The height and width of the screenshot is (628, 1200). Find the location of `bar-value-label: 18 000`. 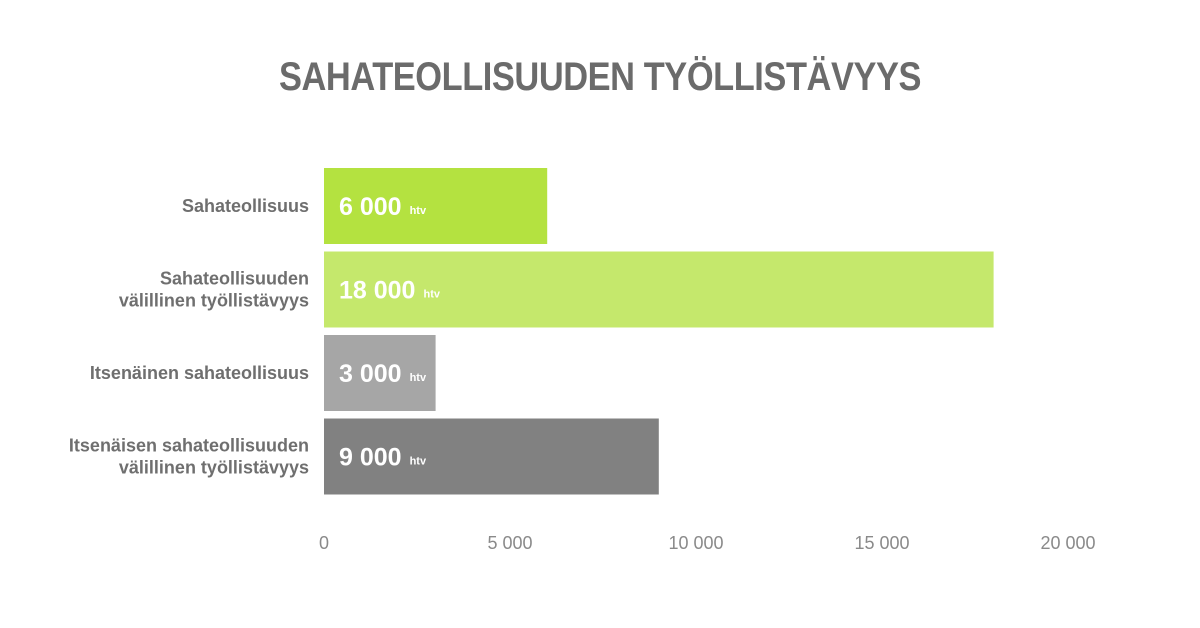

bar-value-label: 18 000 is located at coordinates (377, 291).